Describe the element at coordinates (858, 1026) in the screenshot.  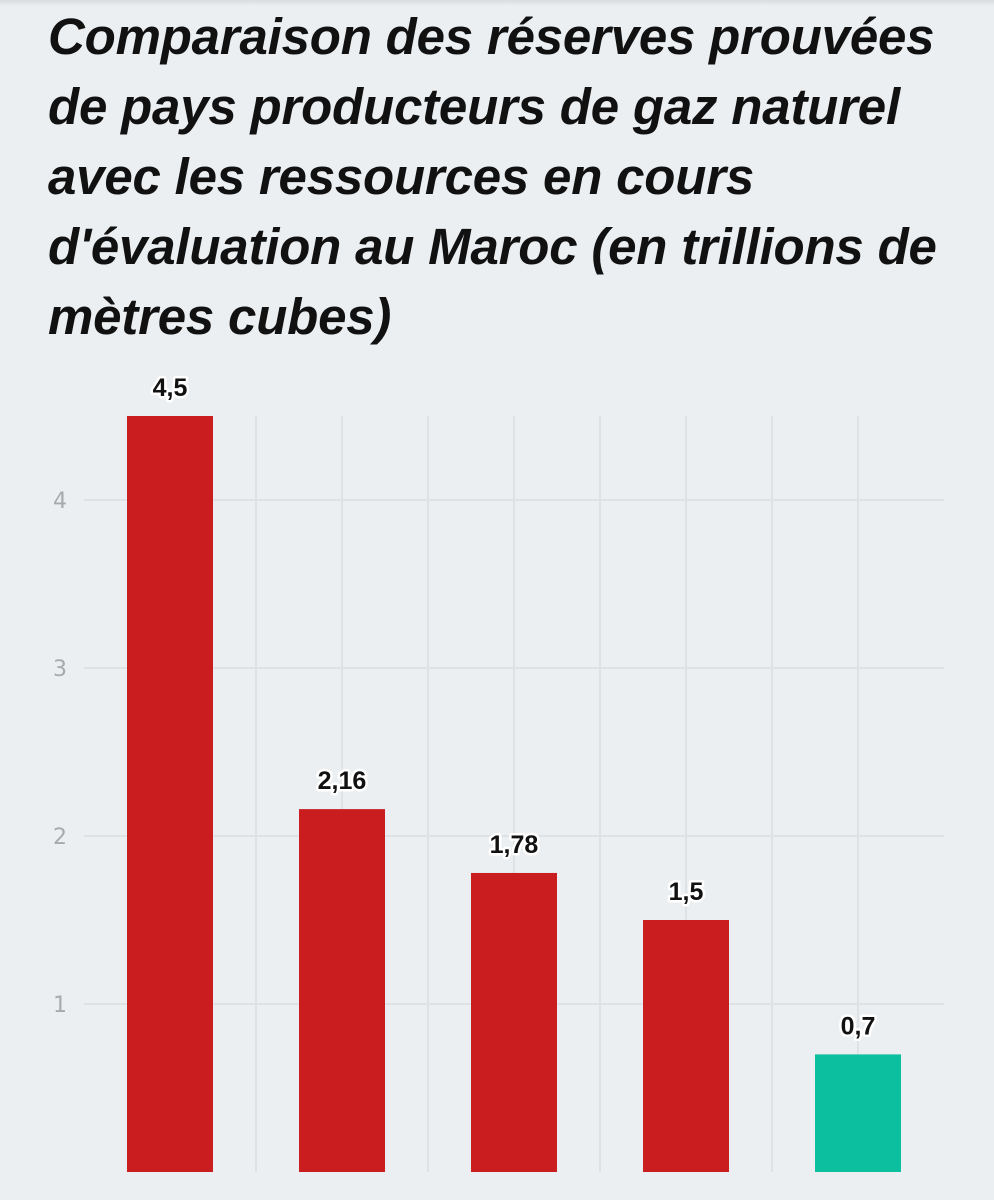
I see `bar-value-label: 0,7` at that location.